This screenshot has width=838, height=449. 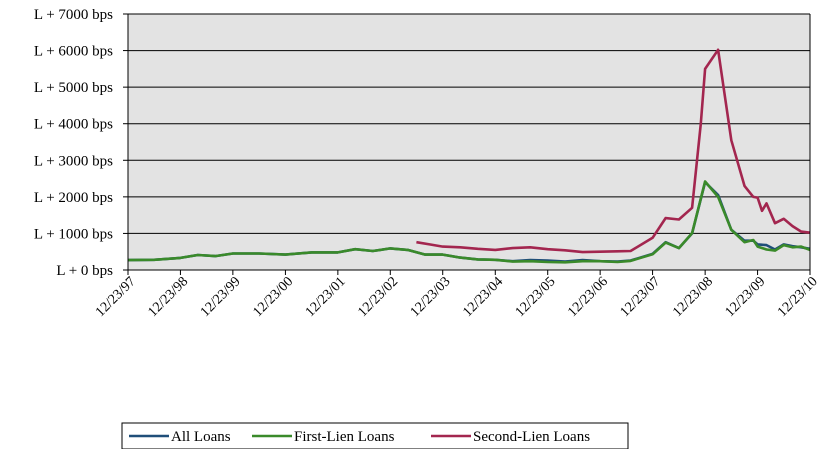 I want to click on y-tick-label: L + 2000 bps, so click(x=73, y=198).